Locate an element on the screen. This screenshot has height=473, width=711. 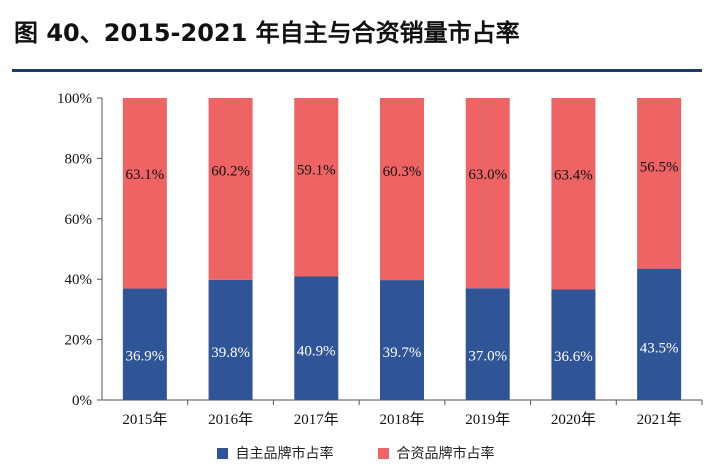
y-tick-label: 80% is located at coordinates (79, 159).